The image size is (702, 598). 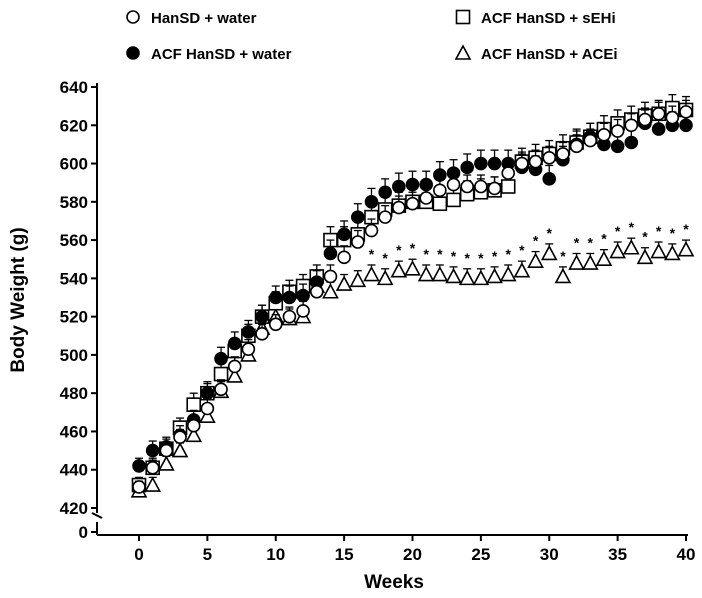 What do you see at coordinates (74, 317) in the screenshot?
I see `y-tick-label: 520` at bounding box center [74, 317].